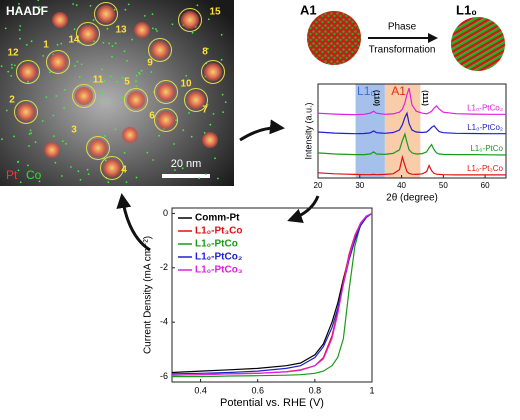 This screenshot has height=420, width=520. I want to click on particle-label: 14, so click(74, 40).